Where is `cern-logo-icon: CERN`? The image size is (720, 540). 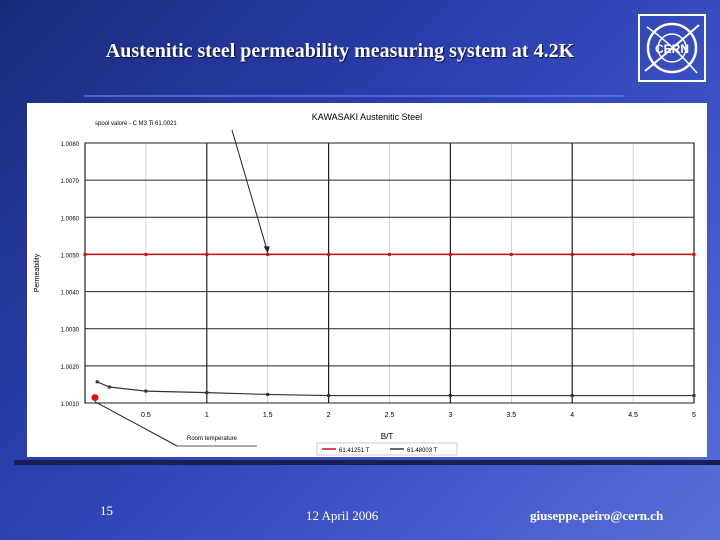 cern-logo-icon: CERN is located at coordinates (672, 48).